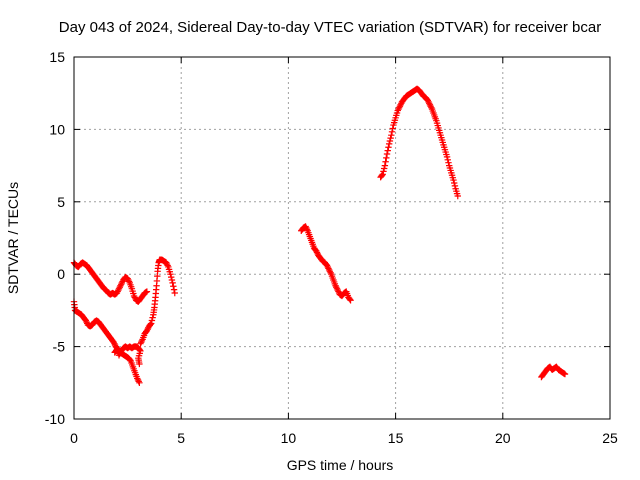  I want to click on series-lower-early-track, so click(106, 342).